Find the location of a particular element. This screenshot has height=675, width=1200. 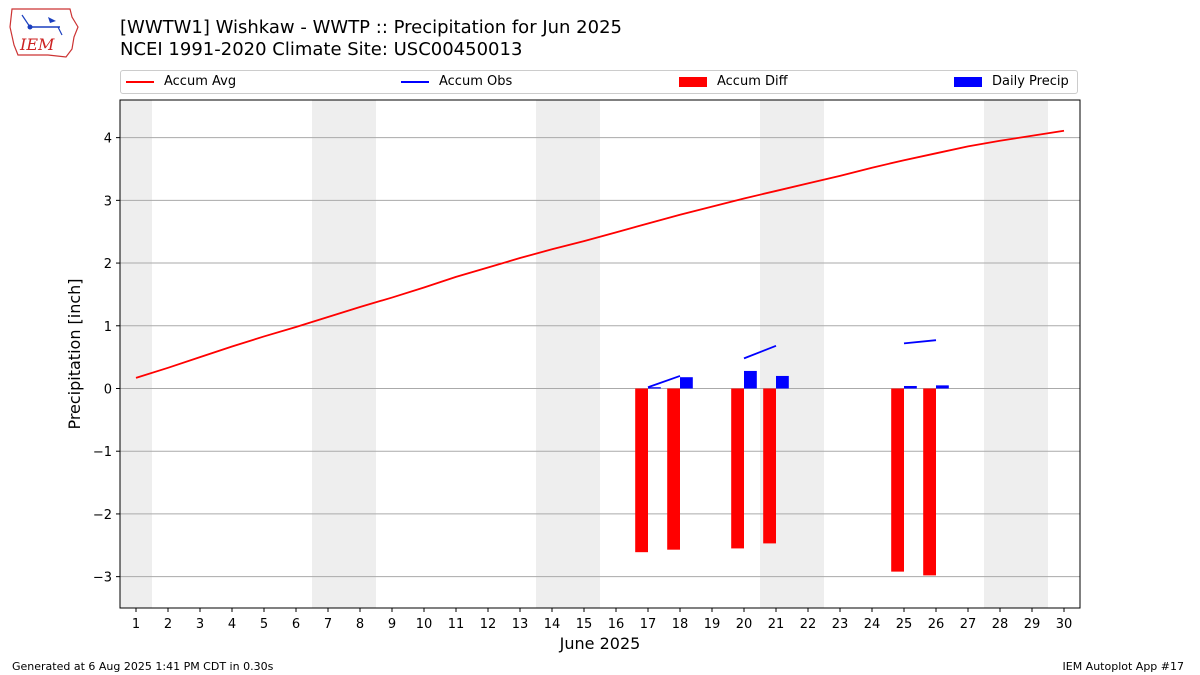

x-tick-label: 4 is located at coordinates (232, 624).